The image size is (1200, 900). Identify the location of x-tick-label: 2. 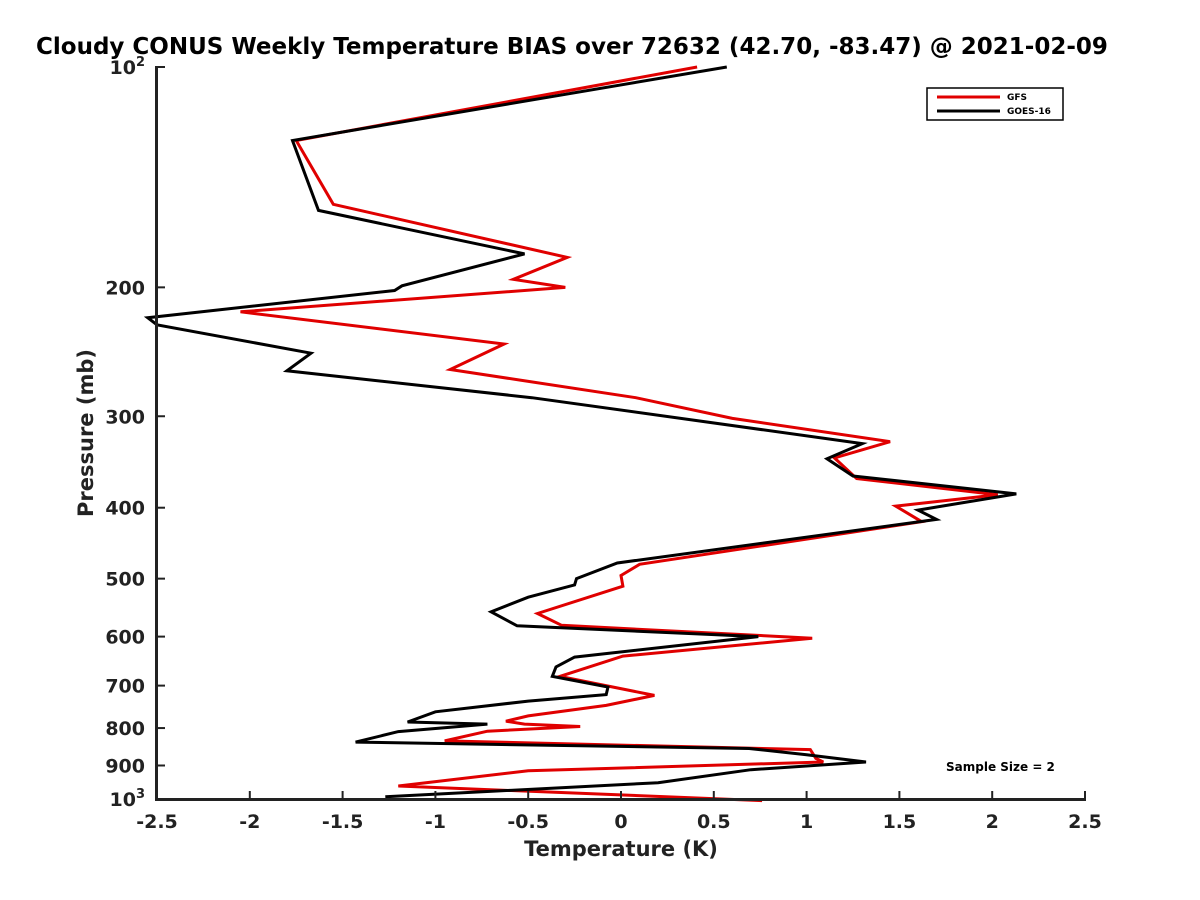
(992, 822).